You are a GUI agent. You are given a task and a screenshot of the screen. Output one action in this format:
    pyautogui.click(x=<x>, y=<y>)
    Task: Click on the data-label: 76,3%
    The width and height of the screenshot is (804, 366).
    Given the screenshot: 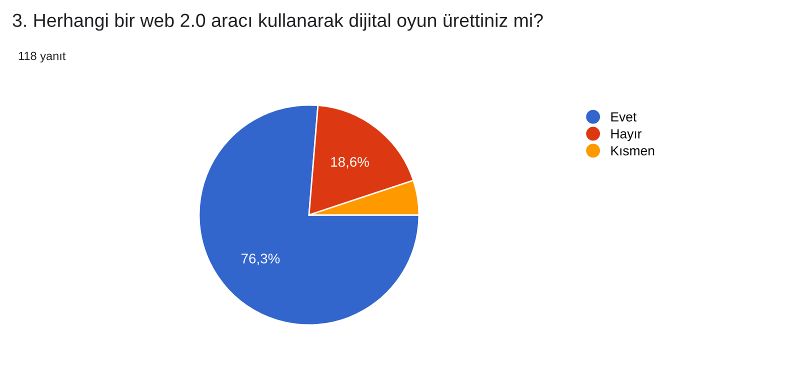 What is the action you would take?
    pyautogui.click(x=260, y=260)
    